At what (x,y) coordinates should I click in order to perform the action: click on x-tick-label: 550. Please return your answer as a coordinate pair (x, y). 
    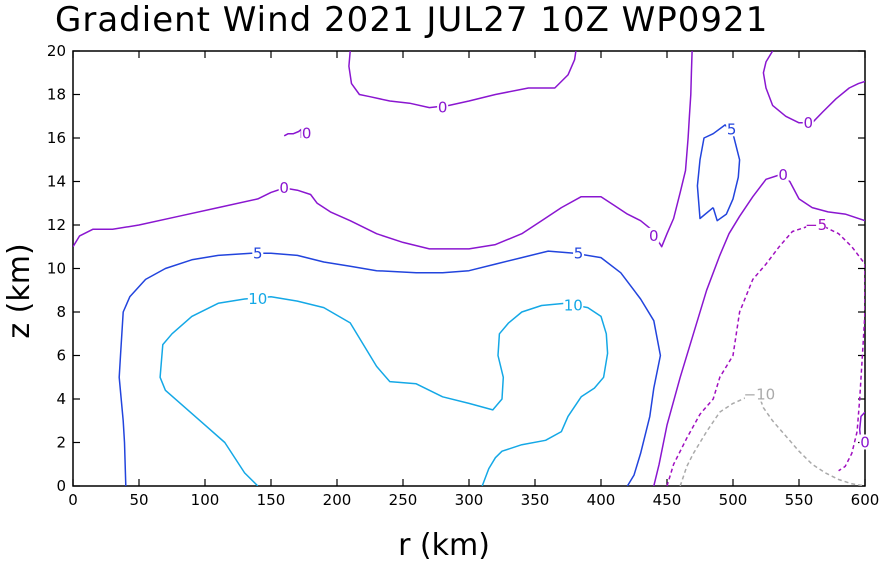
    Looking at the image, I should click on (799, 500).